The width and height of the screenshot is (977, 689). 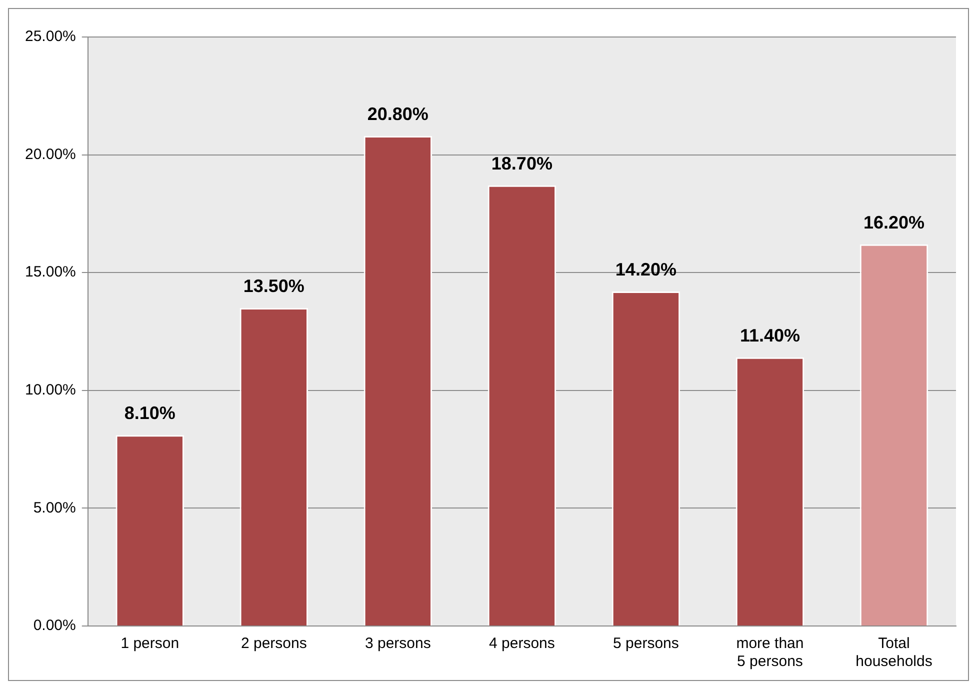 I want to click on y-tick-label: 25.00%, so click(x=50, y=37).